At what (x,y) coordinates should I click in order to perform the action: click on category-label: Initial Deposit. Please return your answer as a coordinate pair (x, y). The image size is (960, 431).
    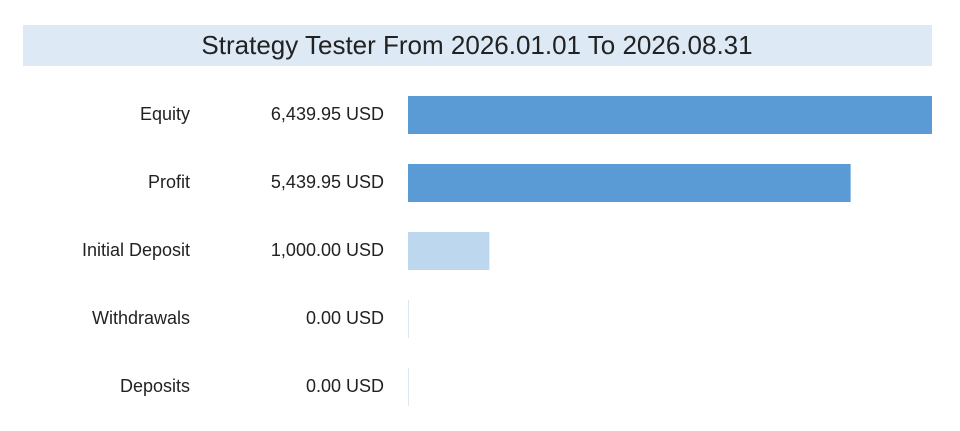
    Looking at the image, I should click on (136, 250).